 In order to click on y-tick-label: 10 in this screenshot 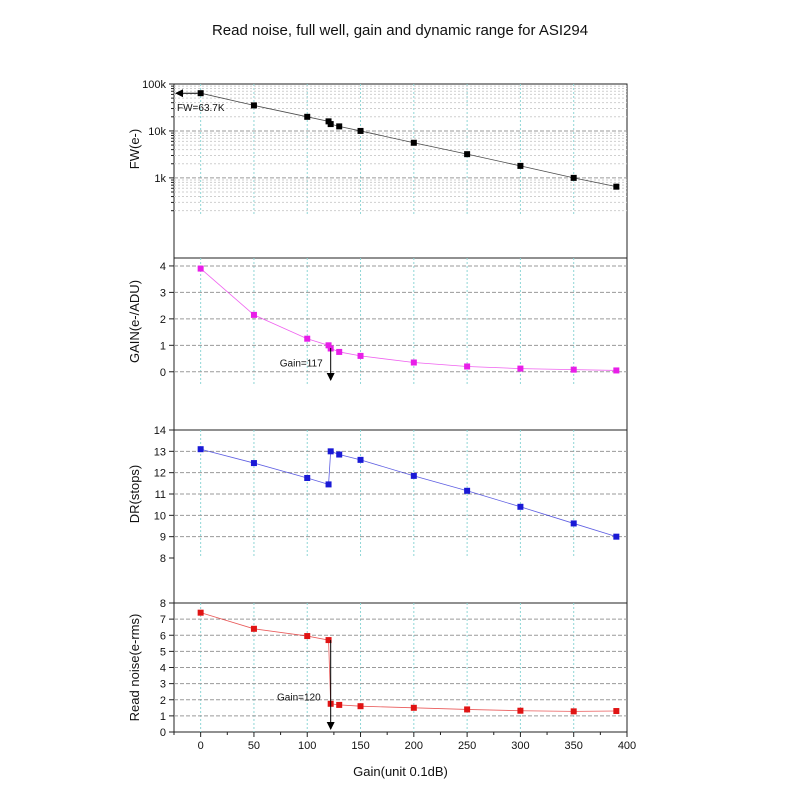, I will do `click(160, 516)`.